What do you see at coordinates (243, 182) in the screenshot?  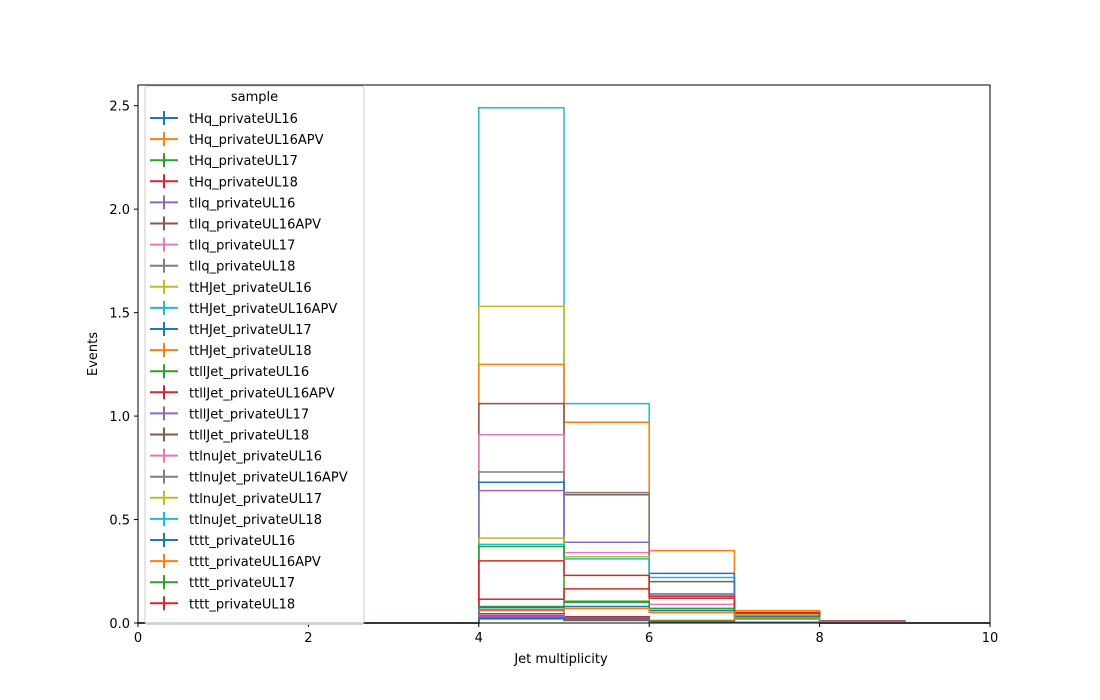 I see `legend-label: tHq_privateUL18` at bounding box center [243, 182].